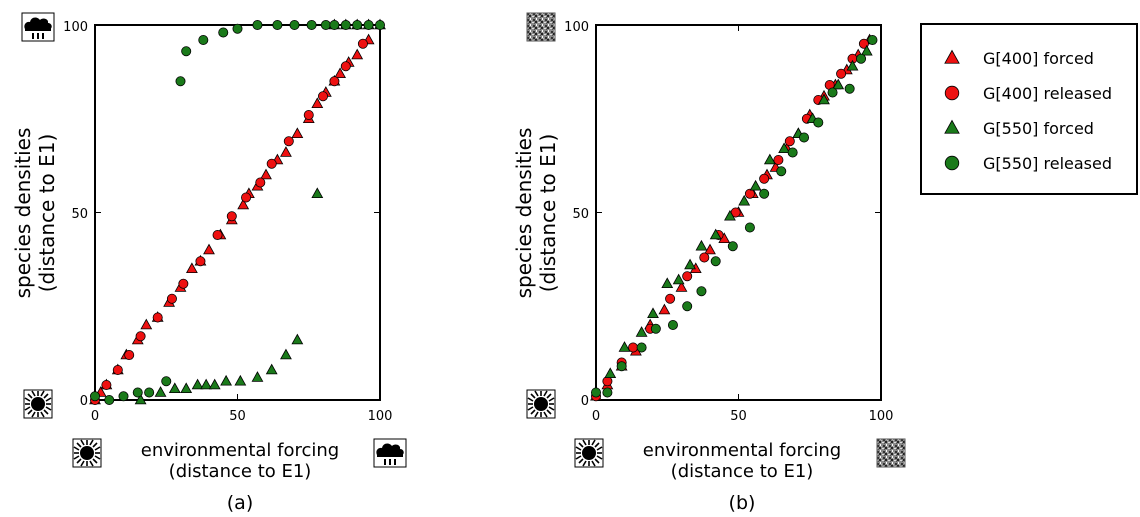 This screenshot has width=1140, height=517. What do you see at coordinates (23, 213) in the screenshot?
I see `ylabel-a-line1: species densities` at bounding box center [23, 213].